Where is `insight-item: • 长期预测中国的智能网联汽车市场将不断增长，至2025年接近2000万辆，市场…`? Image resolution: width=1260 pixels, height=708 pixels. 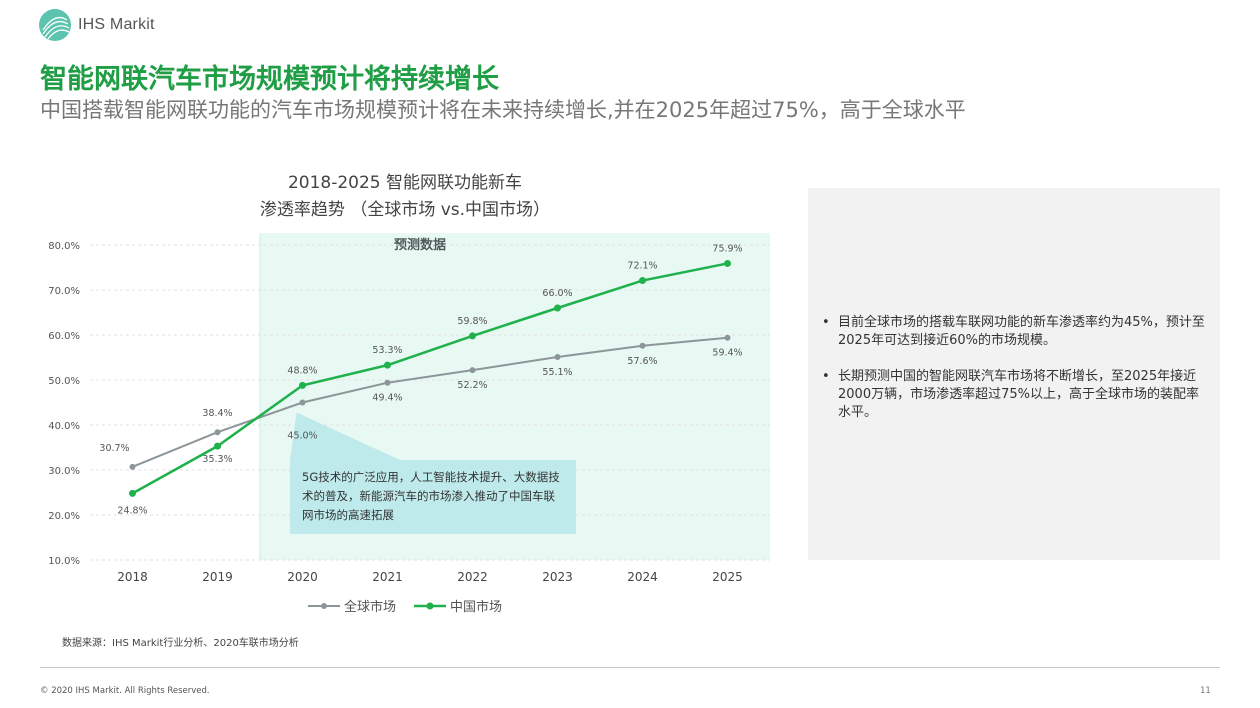
insight-item: • 长期预测中国的智能网联汽车市场将不断增长，至2025年接近2000万辆，市场… is located at coordinates (1014, 395).